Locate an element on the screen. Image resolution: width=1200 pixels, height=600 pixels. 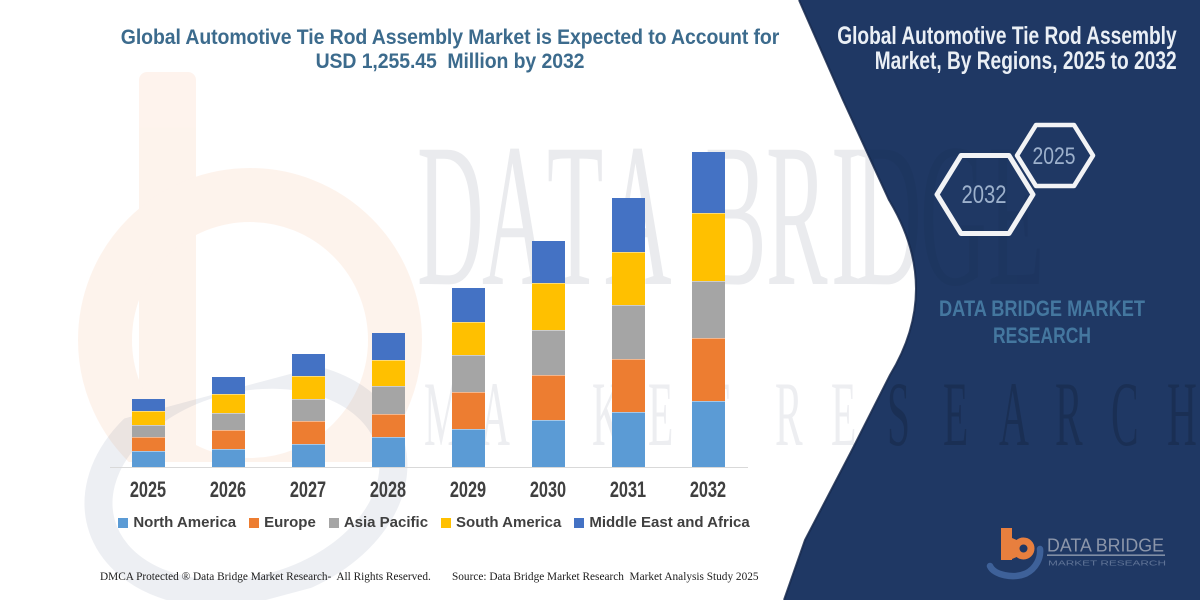
svg-text: MARKET RESEARCH is located at coordinates (1107, 564).